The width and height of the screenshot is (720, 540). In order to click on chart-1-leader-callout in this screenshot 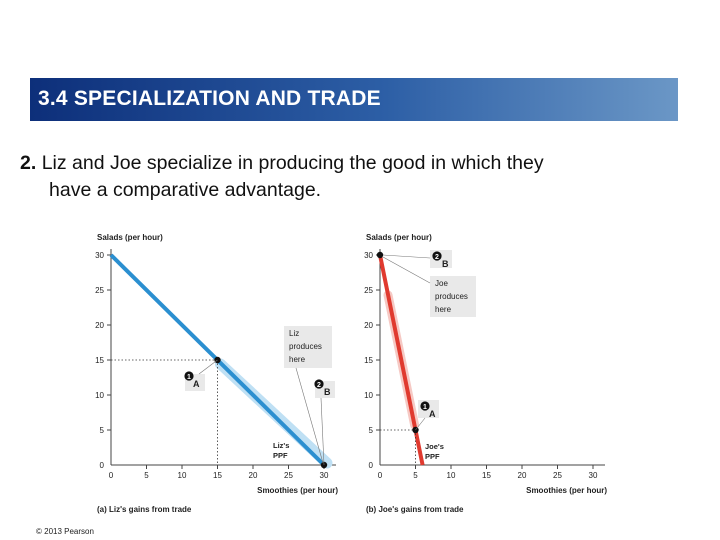, I will do `click(309, 415)`.